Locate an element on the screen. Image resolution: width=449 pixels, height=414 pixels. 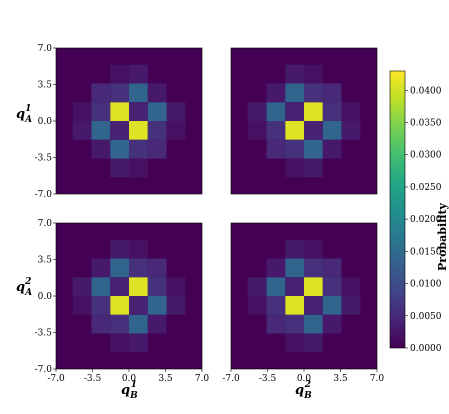
colorbar-tick-label: 0.0150 is located at coordinates (426, 252).